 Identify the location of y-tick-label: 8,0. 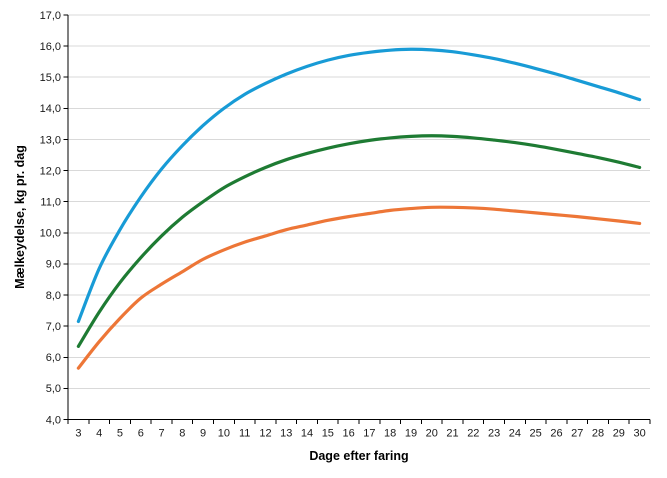
(53, 296).